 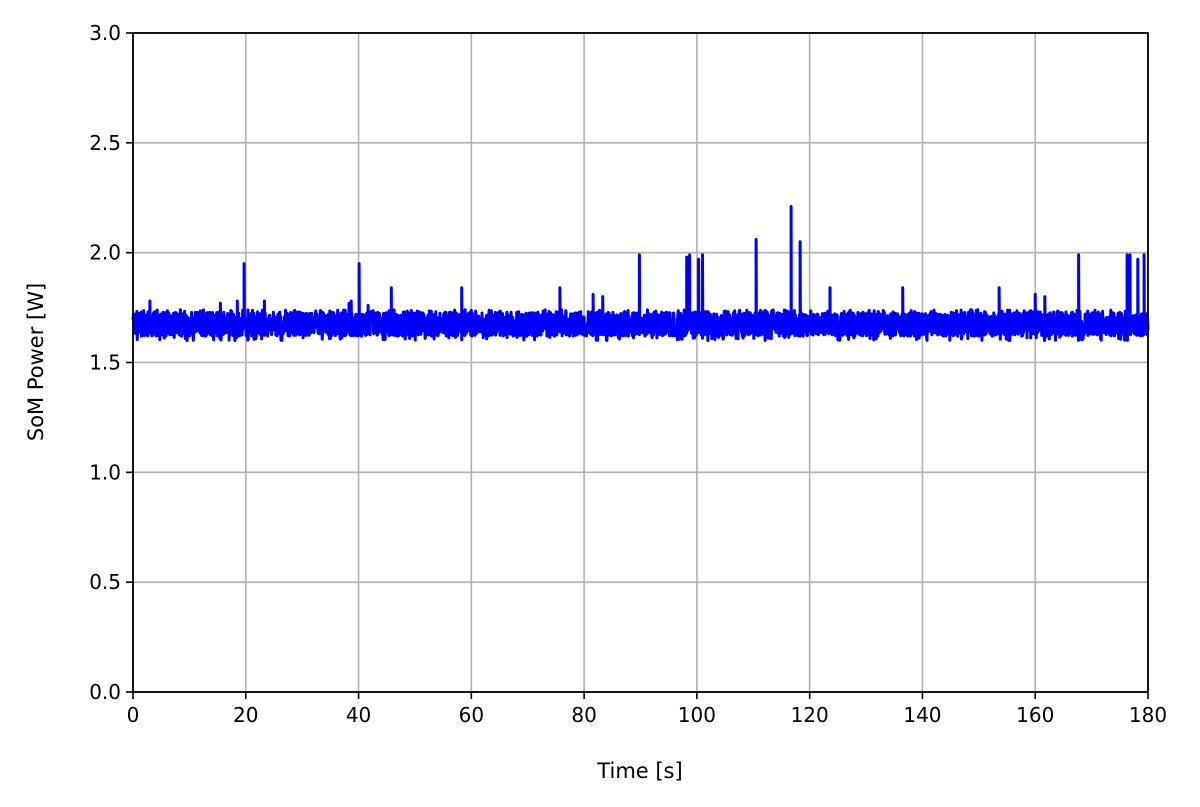 What do you see at coordinates (105, 143) in the screenshot?
I see `y-tick-label: 2.5` at bounding box center [105, 143].